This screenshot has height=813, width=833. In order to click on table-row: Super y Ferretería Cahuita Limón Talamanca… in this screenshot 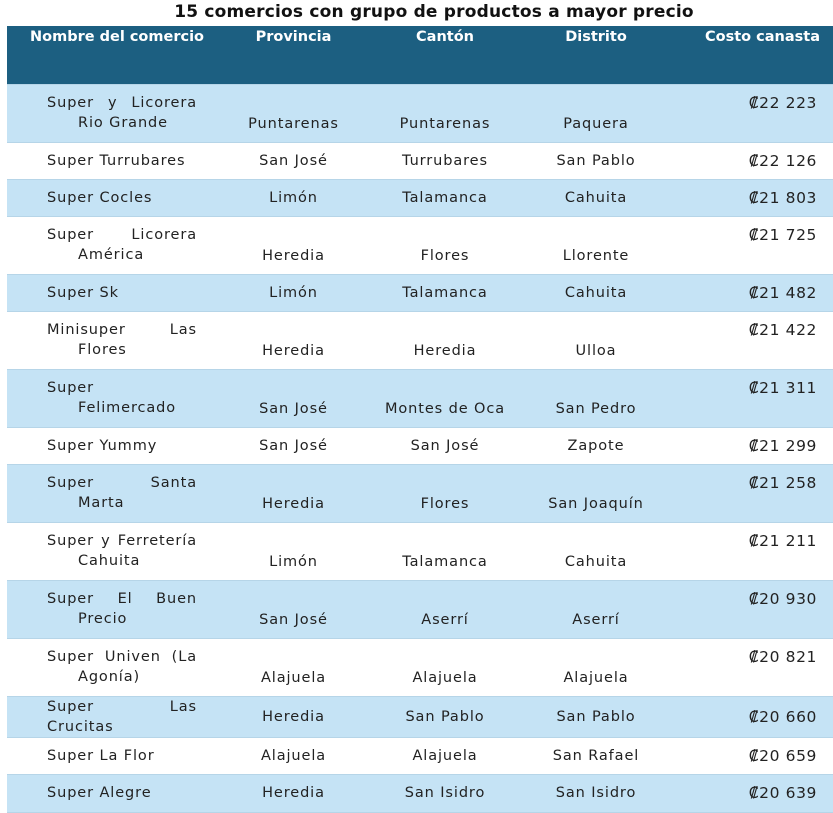, I will do `click(420, 550)`.